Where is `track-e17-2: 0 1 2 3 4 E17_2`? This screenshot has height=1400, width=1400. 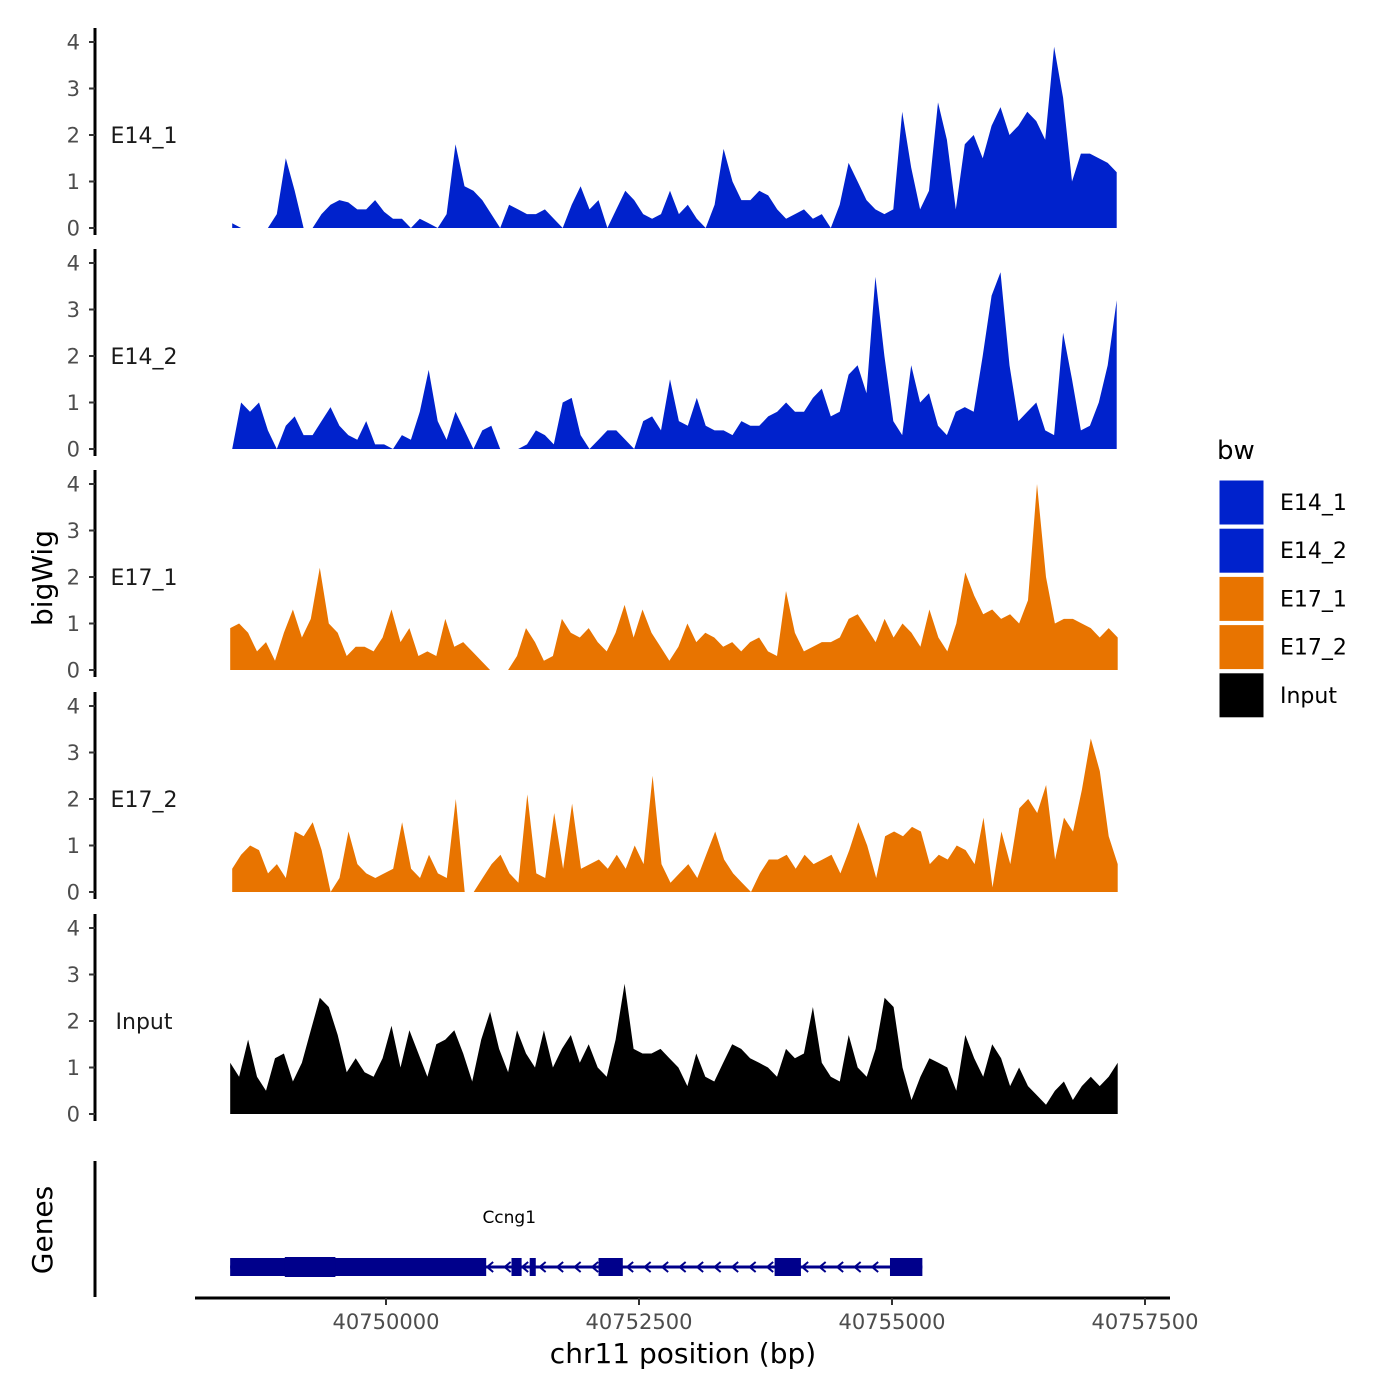
track-e17-2: 0 1 2 3 4 E17_2 is located at coordinates (592, 798).